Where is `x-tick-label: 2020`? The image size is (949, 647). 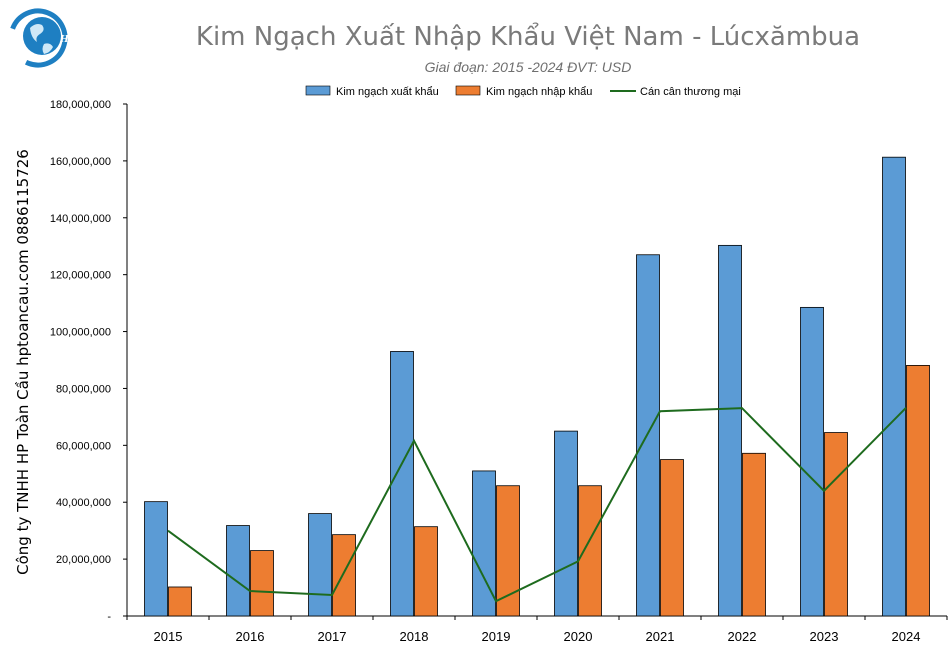 x-tick-label: 2020 is located at coordinates (578, 636).